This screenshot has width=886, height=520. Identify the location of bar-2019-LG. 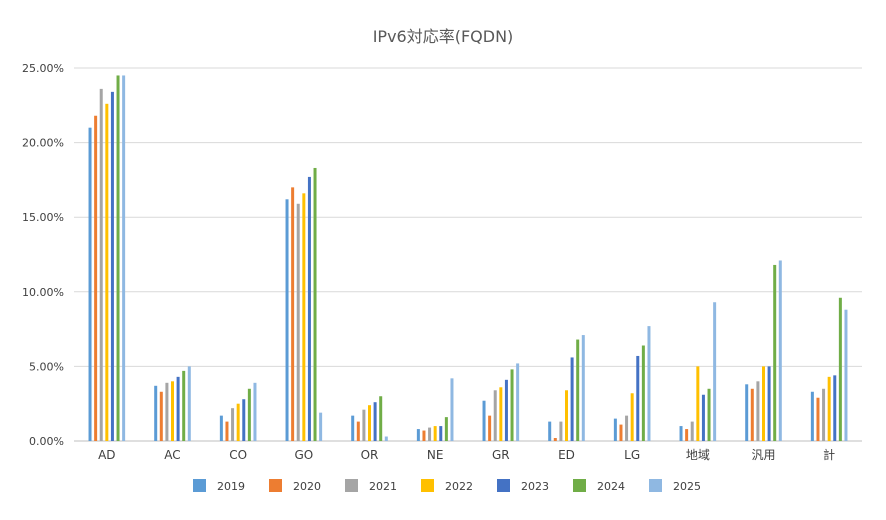
(615, 429).